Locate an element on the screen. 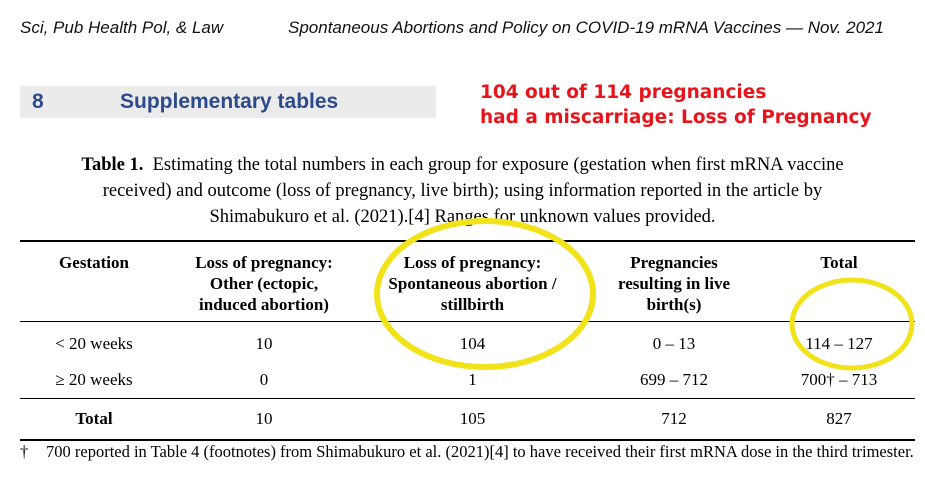 The image size is (925, 491). annotation-line-1: 104 out of 114 pregnancies is located at coordinates (623, 92).